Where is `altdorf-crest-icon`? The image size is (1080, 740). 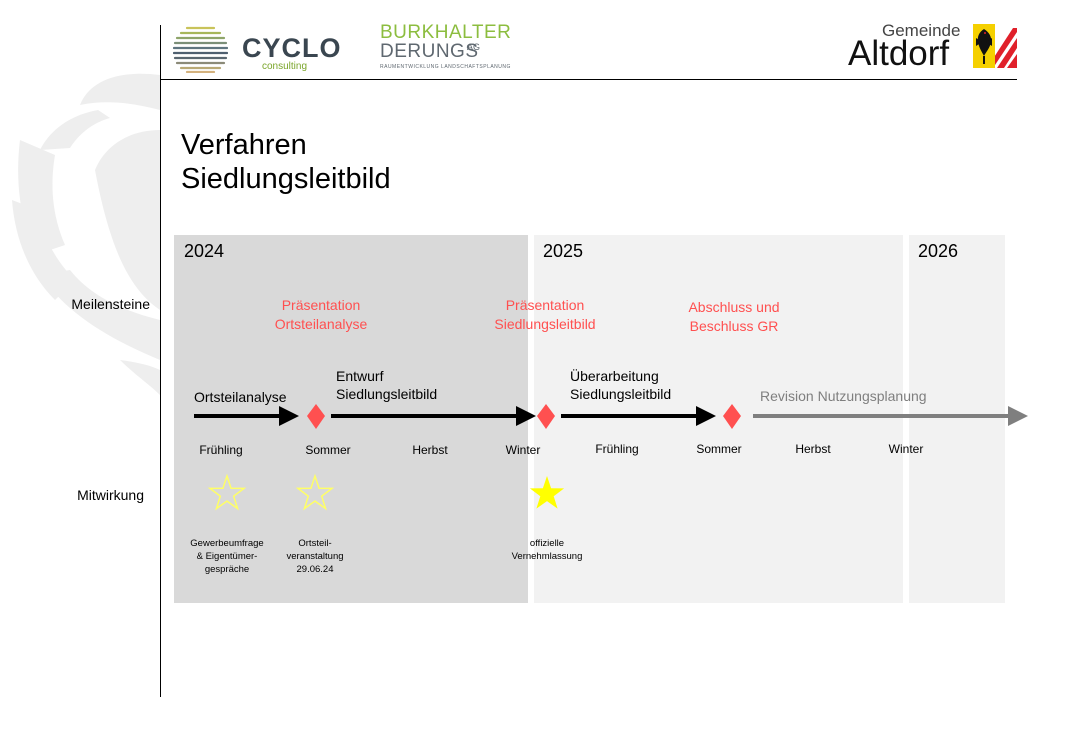
altdorf-crest-icon is located at coordinates (995, 46).